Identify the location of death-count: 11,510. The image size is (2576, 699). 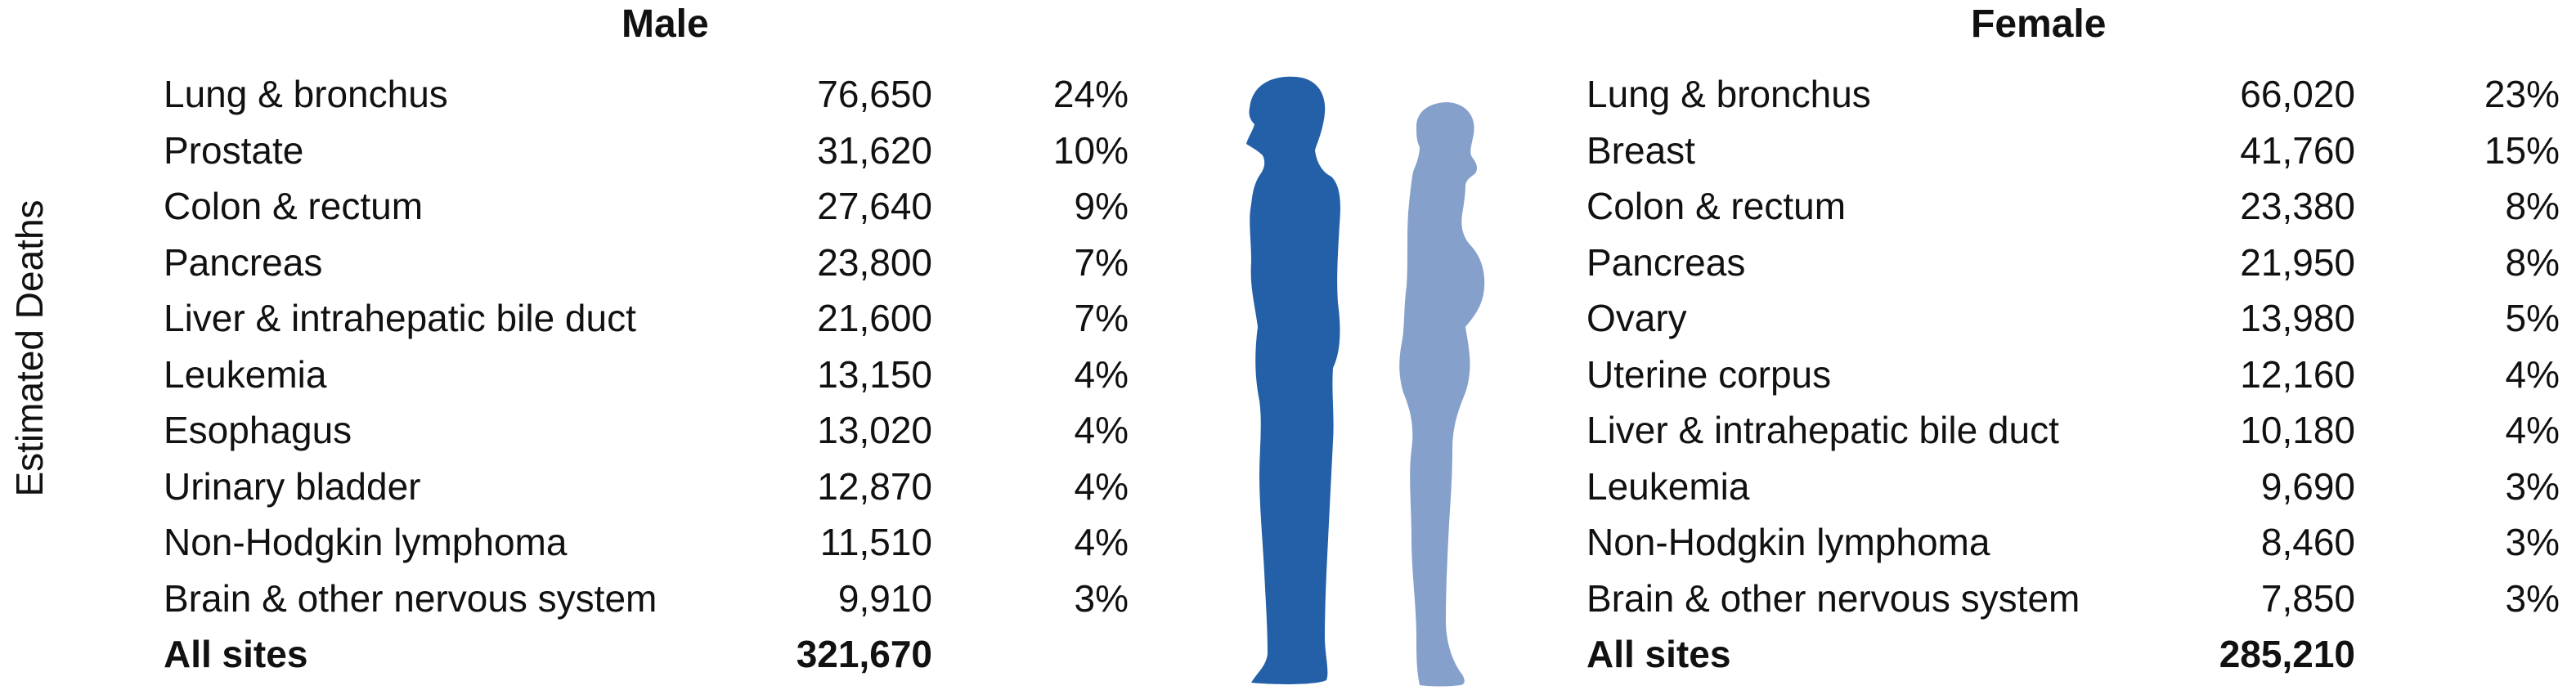
(875, 542).